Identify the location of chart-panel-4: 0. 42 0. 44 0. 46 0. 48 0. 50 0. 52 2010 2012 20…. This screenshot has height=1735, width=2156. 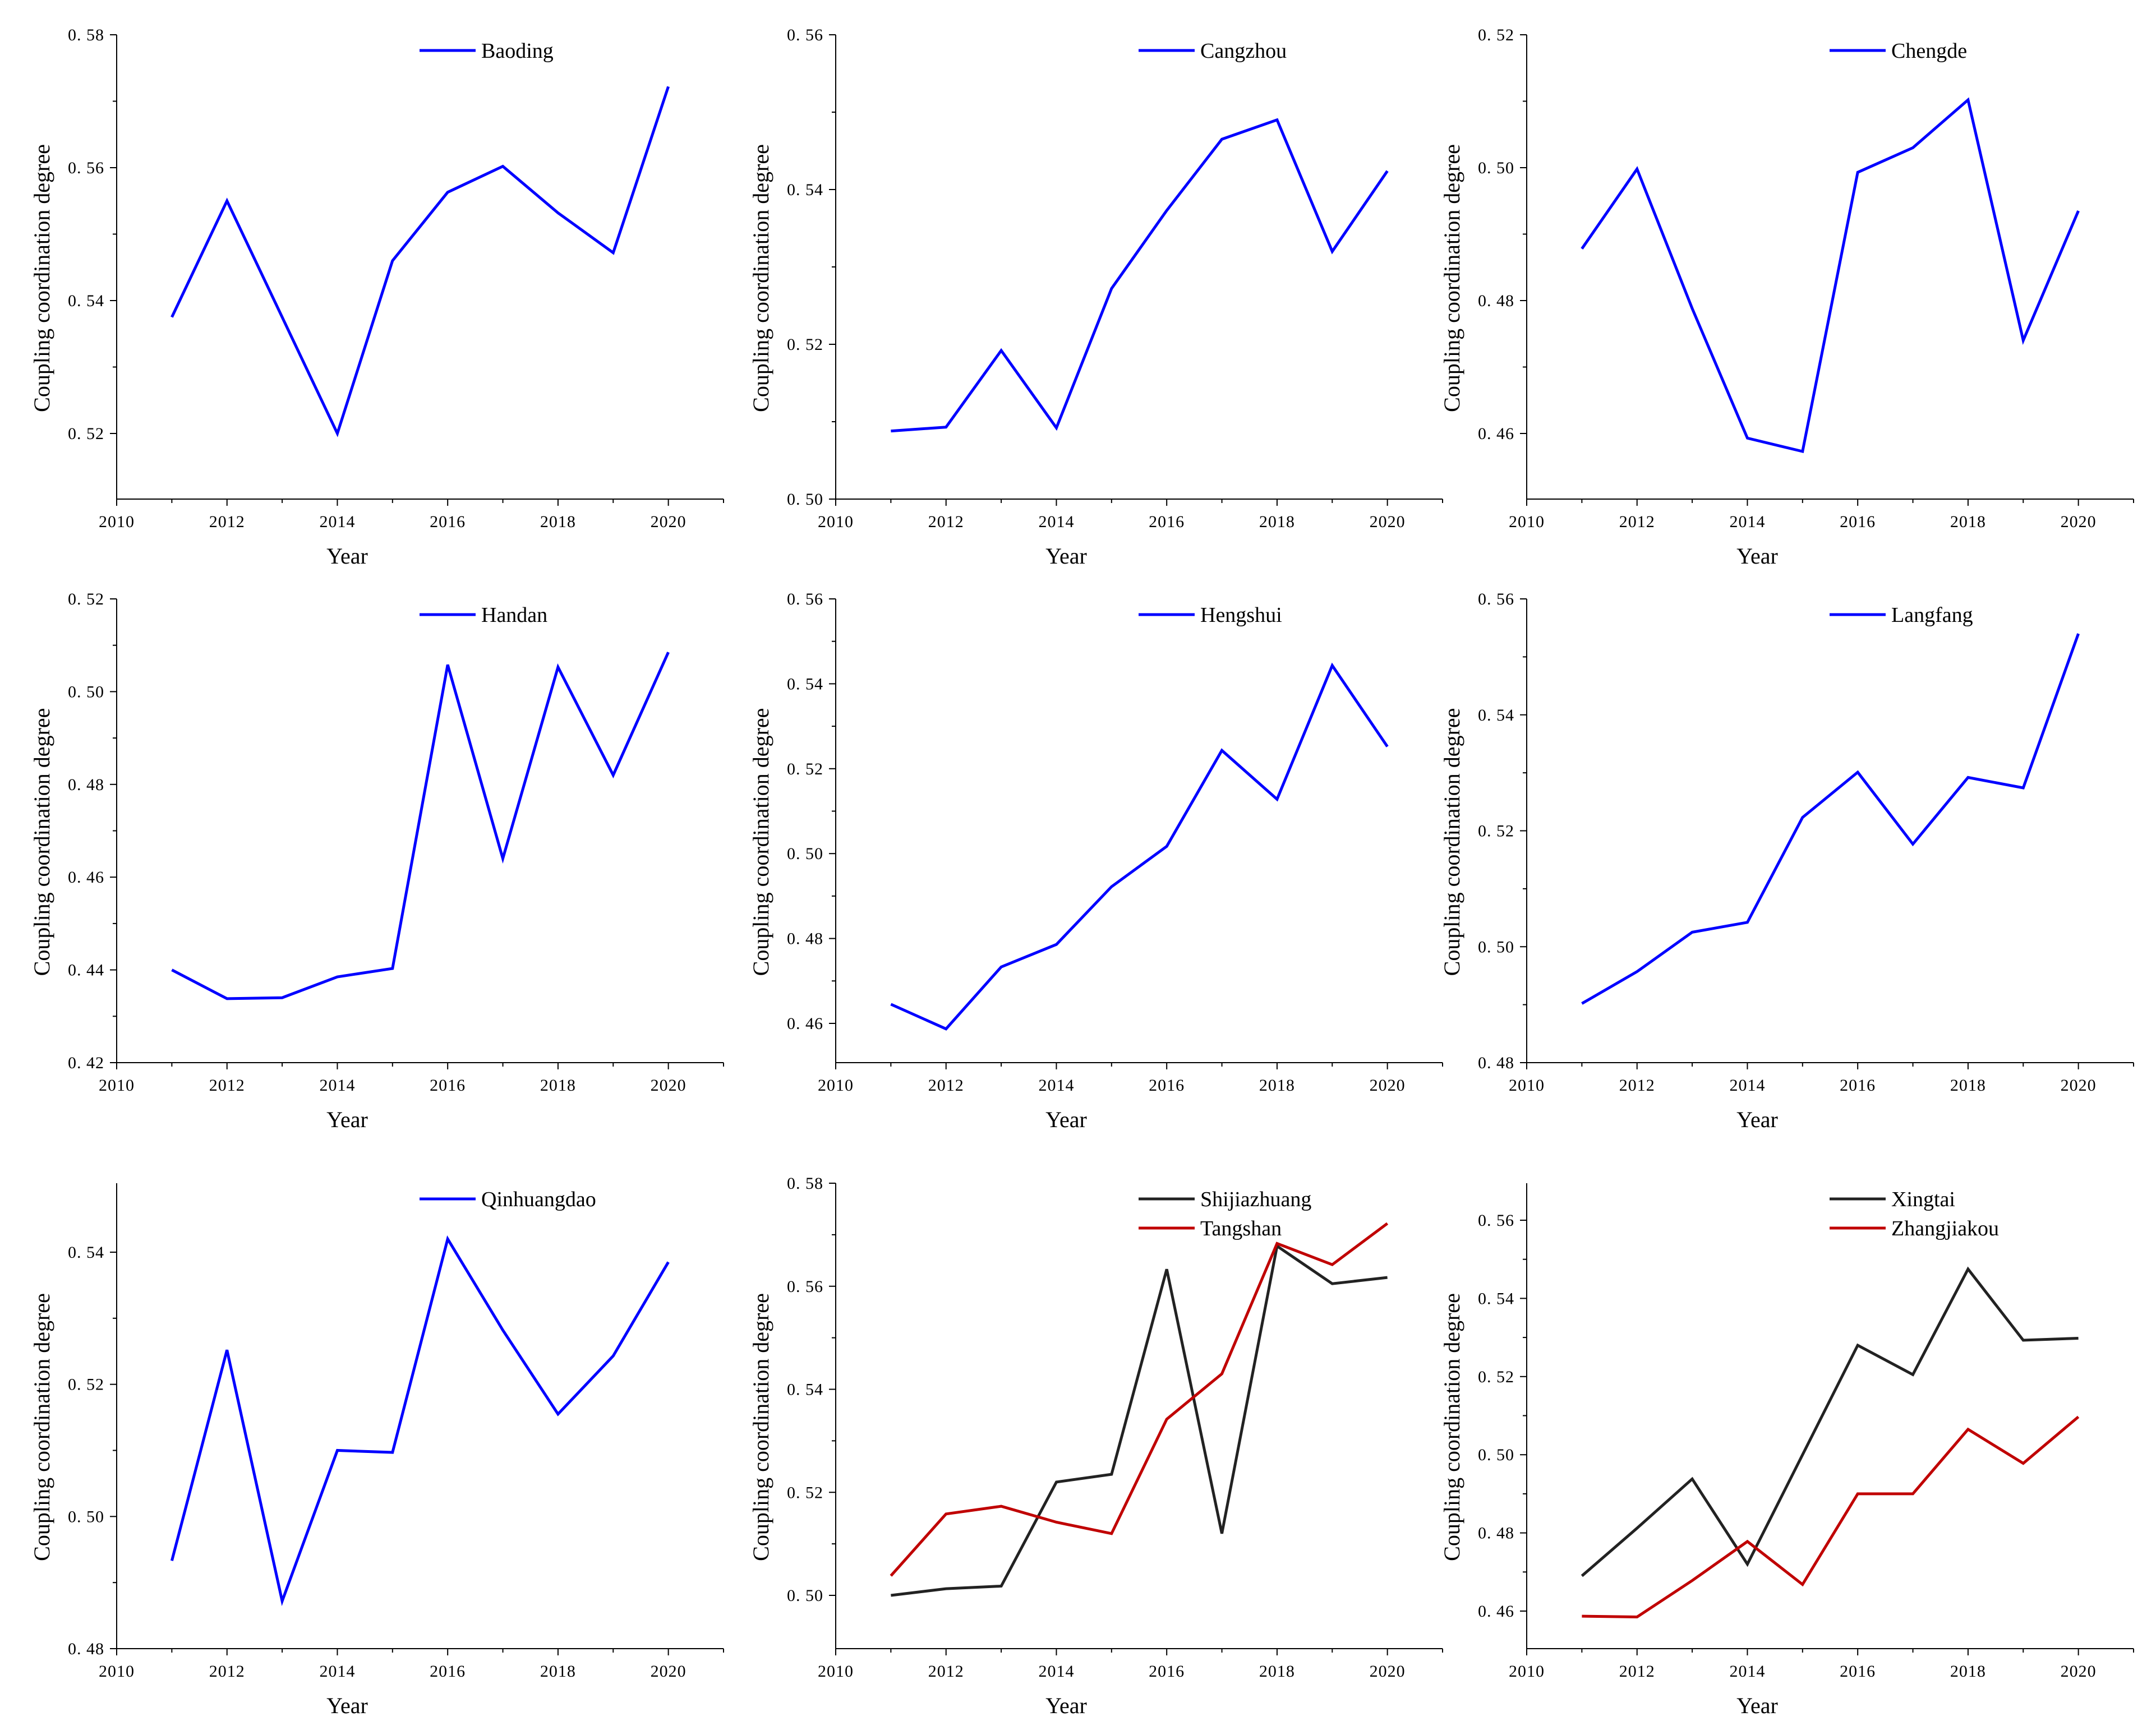
(376, 861).